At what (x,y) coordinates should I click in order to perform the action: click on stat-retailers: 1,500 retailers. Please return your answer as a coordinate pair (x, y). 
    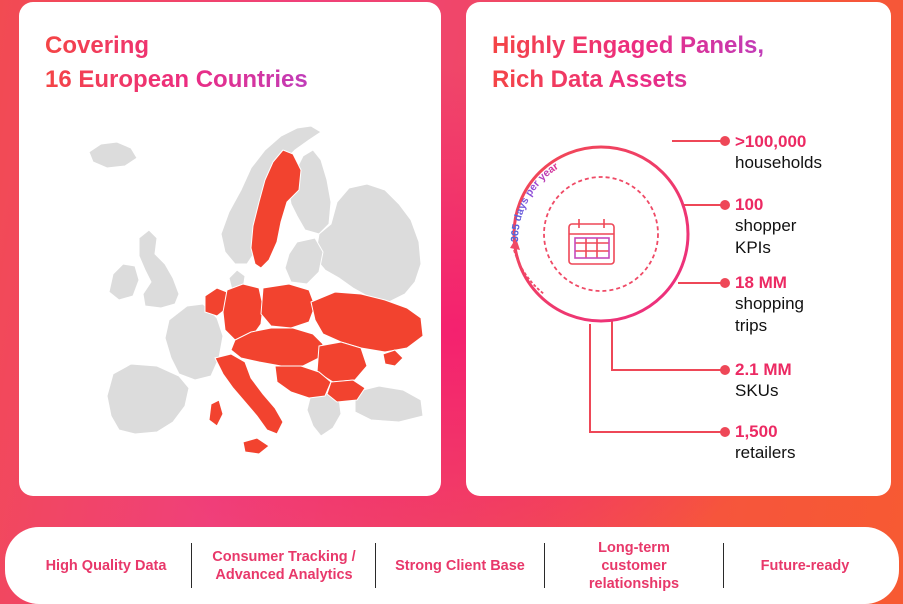
    Looking at the image, I should click on (765, 443).